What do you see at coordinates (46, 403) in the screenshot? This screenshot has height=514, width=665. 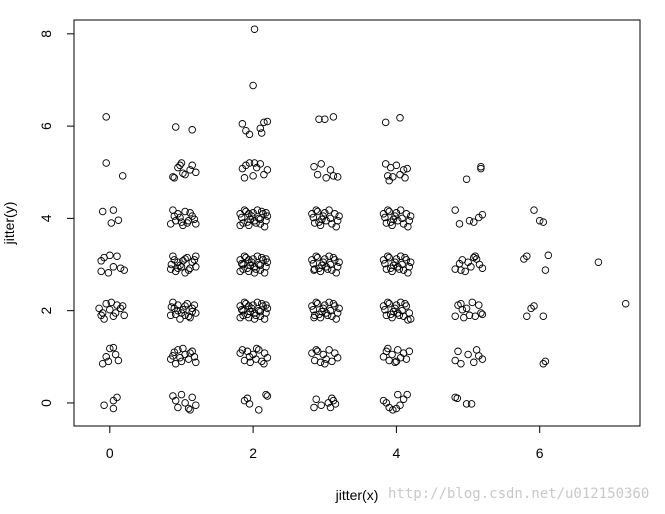 I see `y-tick-label: 0` at bounding box center [46, 403].